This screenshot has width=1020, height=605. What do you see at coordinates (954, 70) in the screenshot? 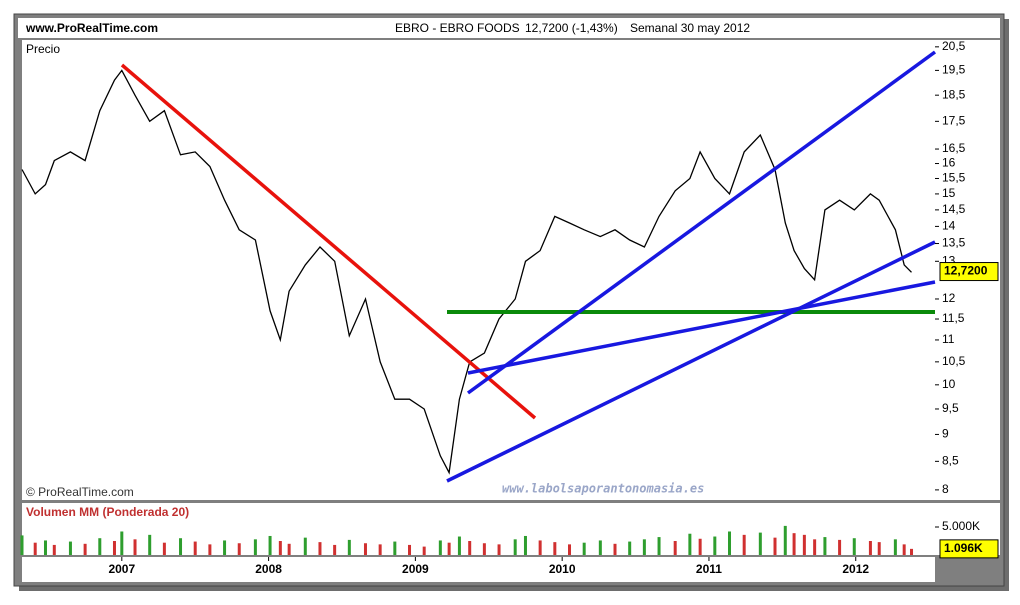
I see `y-tick-label: 19,5` at bounding box center [954, 70].